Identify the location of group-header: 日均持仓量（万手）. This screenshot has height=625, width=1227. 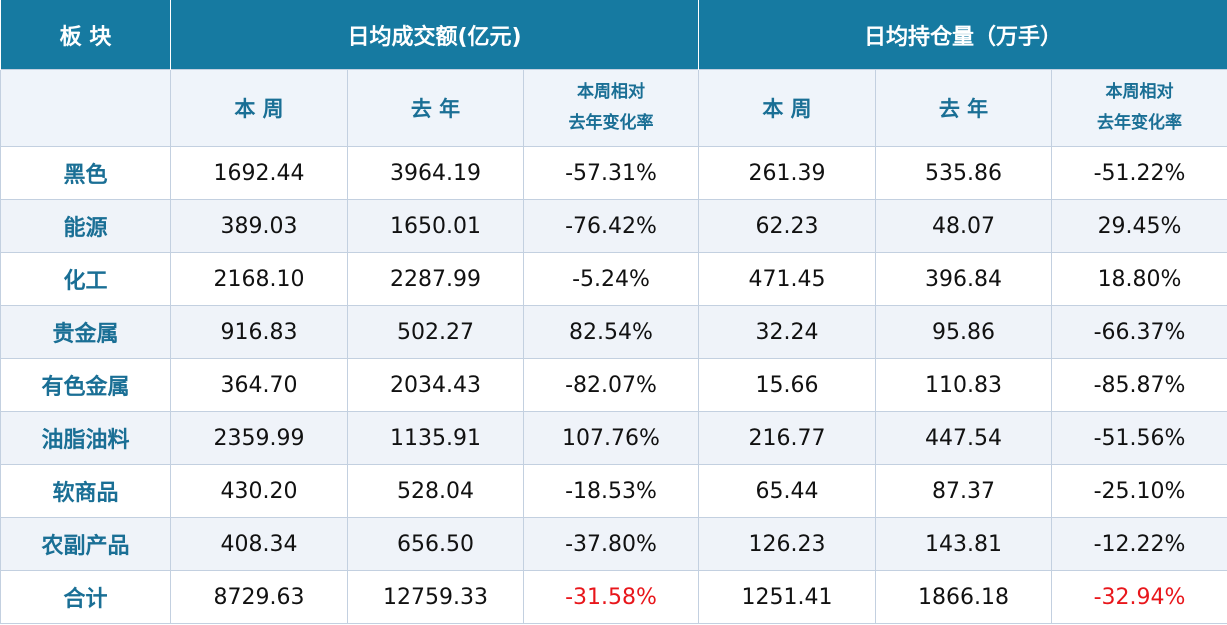
(962, 35).